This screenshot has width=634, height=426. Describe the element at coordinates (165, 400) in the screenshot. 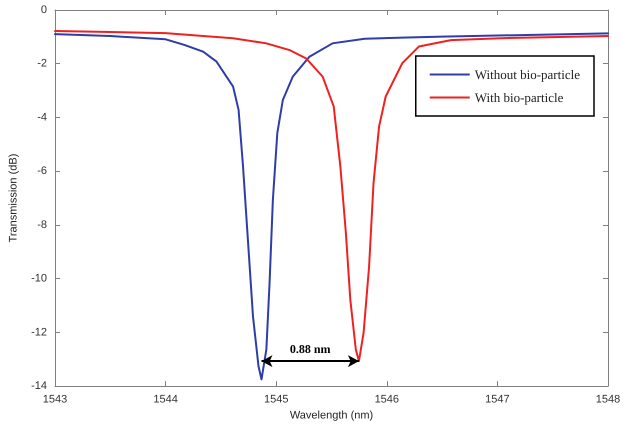

I see `x-tick-label: 1544` at that location.